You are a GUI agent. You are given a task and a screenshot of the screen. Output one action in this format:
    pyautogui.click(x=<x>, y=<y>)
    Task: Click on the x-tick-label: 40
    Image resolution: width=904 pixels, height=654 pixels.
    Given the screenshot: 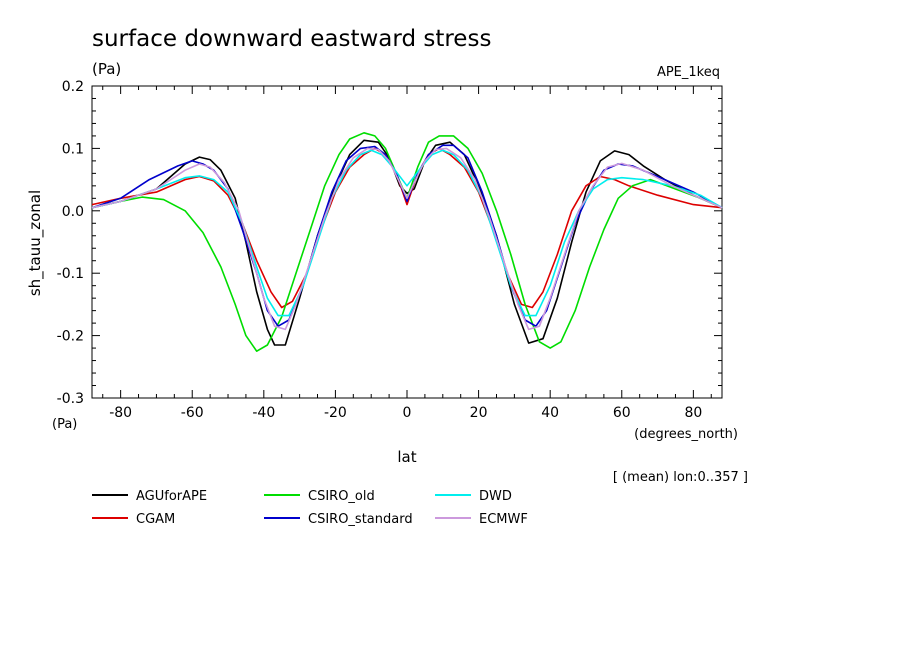 What is the action you would take?
    pyautogui.click(x=550, y=413)
    